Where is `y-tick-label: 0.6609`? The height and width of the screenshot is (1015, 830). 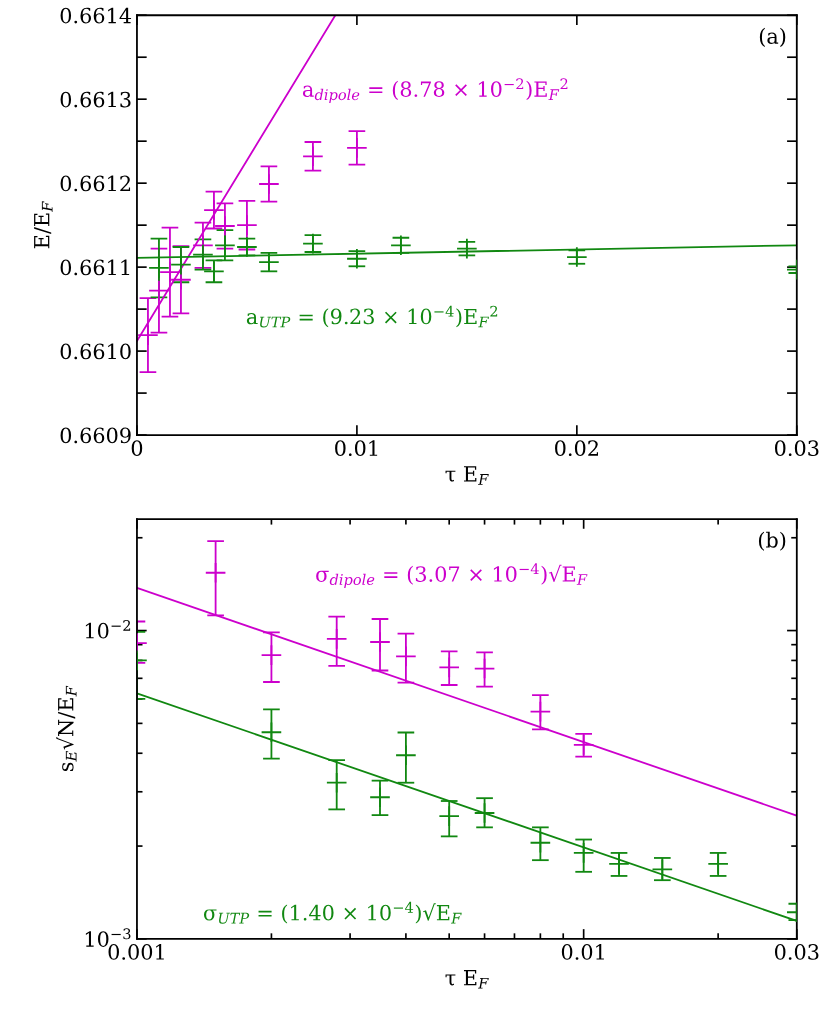 y-tick-label: 0.6609 is located at coordinates (95, 435).